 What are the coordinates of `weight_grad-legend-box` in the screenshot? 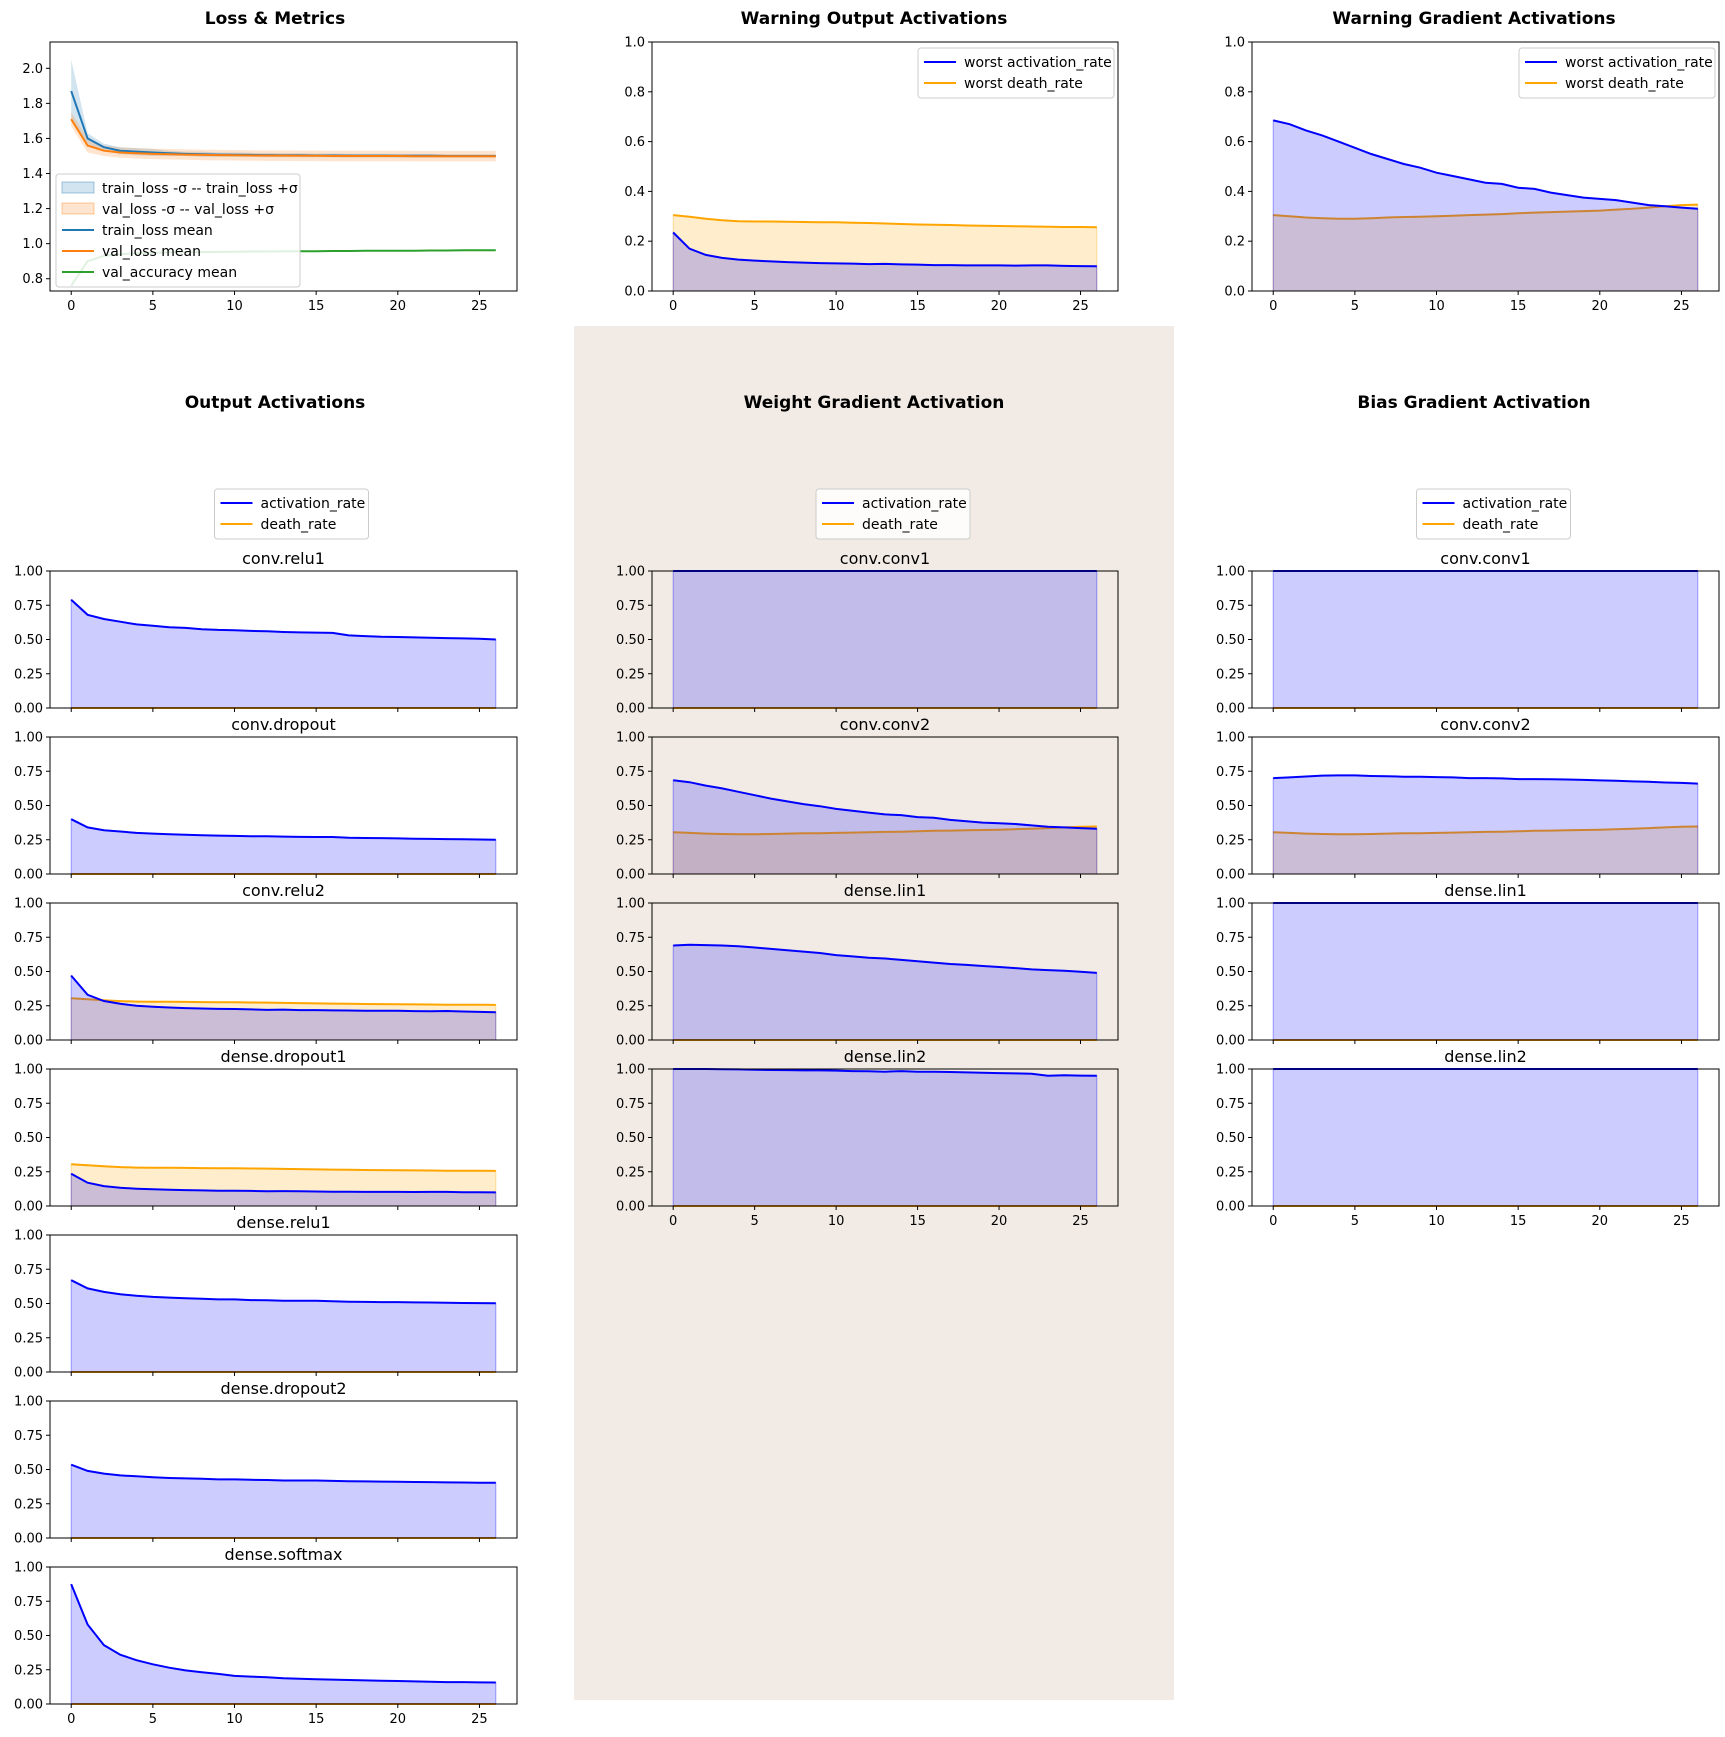 It's located at (893, 514).